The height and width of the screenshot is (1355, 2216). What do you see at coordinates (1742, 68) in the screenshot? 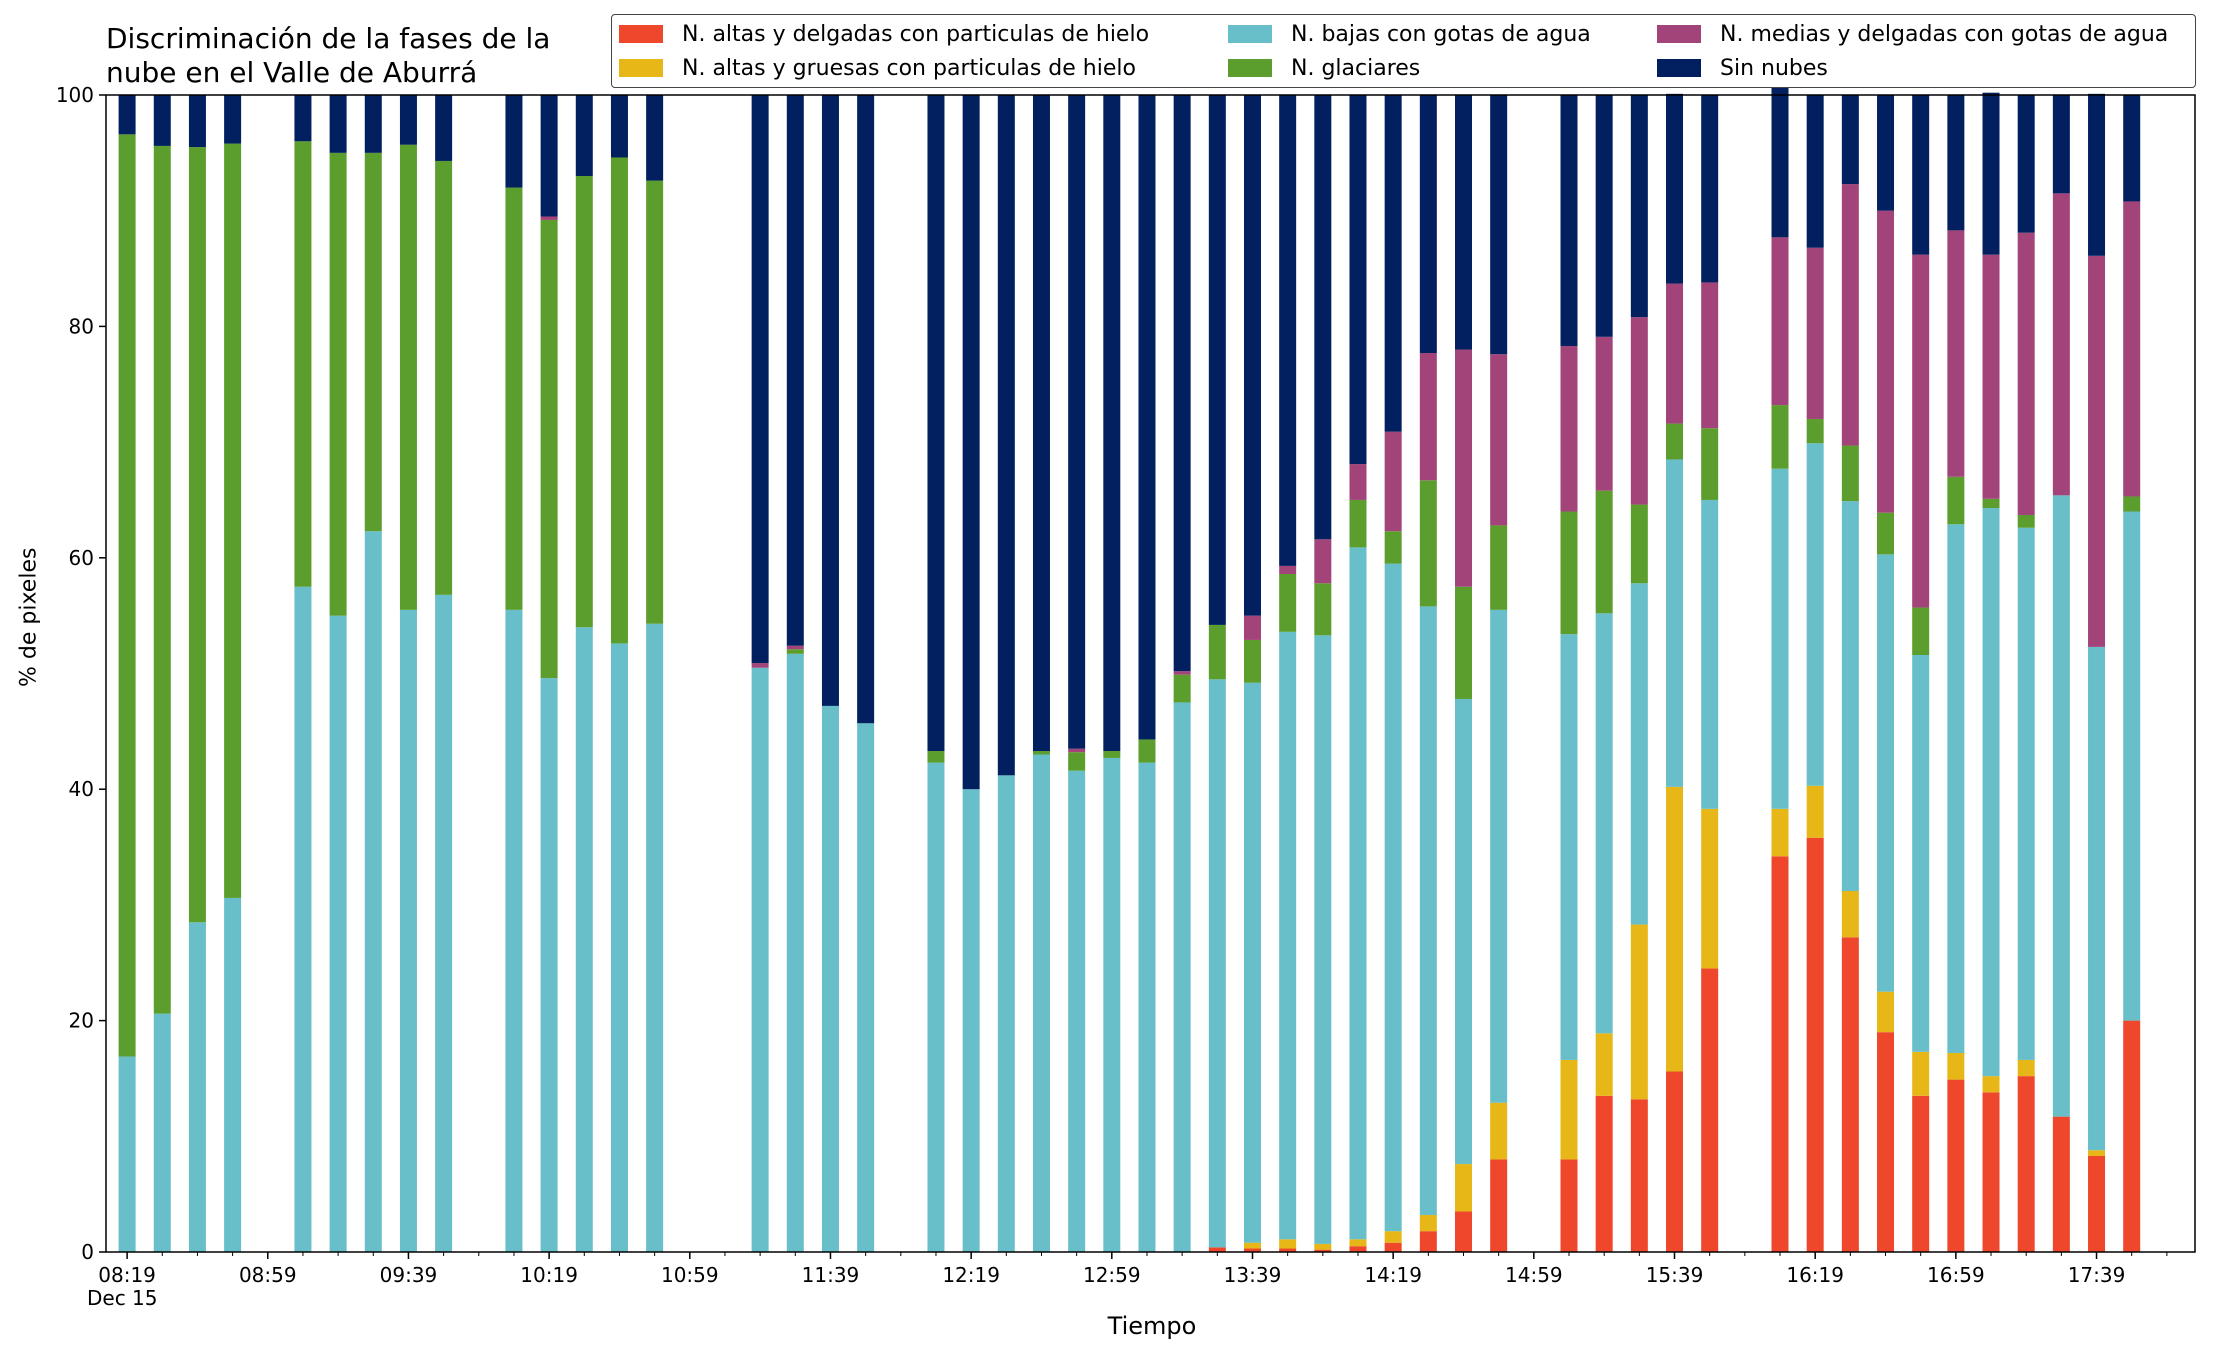
I see `legend-item: Sin nubes` at bounding box center [1742, 68].